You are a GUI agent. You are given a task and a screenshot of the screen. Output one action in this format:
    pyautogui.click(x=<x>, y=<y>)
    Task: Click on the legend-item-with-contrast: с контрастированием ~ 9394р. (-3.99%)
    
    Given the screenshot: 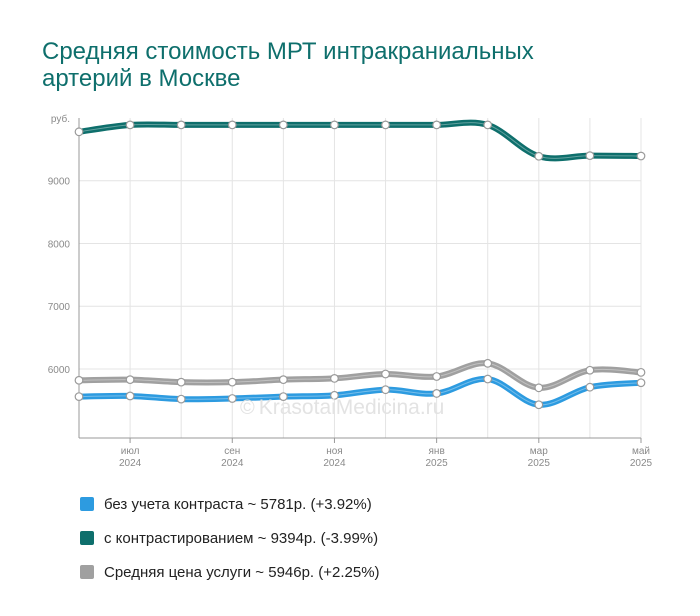 What is the action you would take?
    pyautogui.click(x=230, y=538)
    